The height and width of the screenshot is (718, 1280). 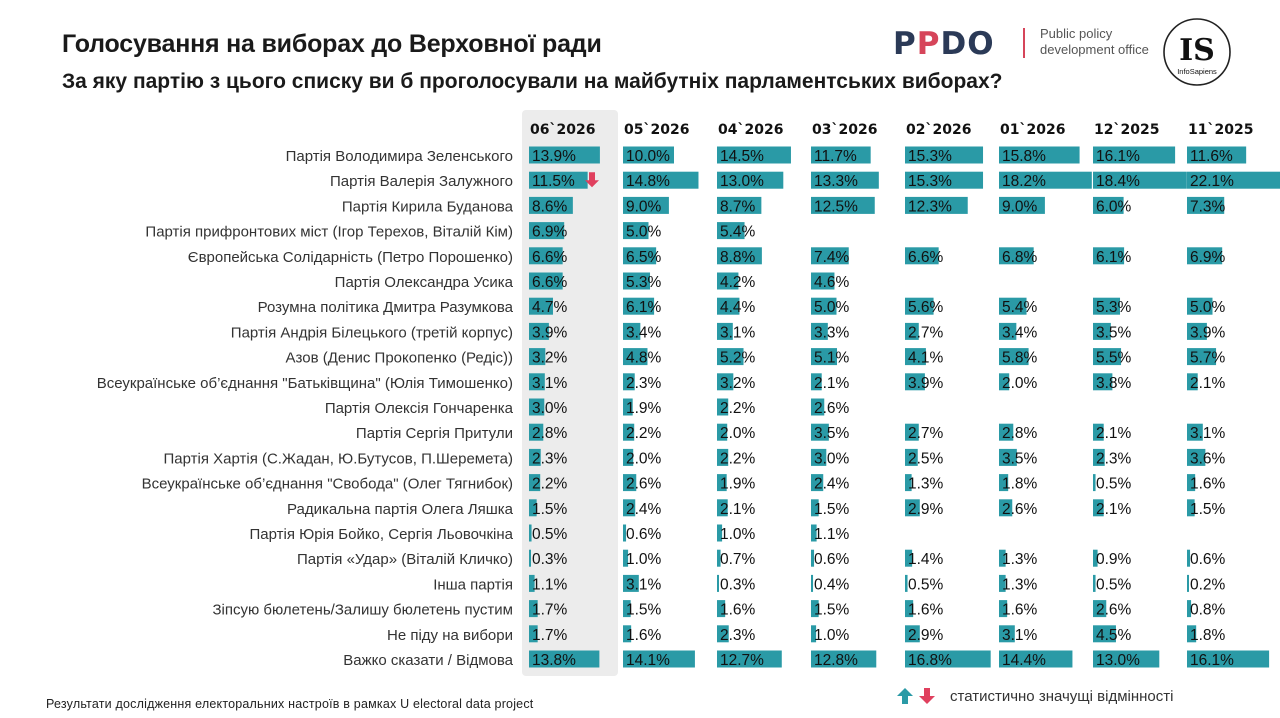 I want to click on value-label: 4.1%, so click(x=926, y=358).